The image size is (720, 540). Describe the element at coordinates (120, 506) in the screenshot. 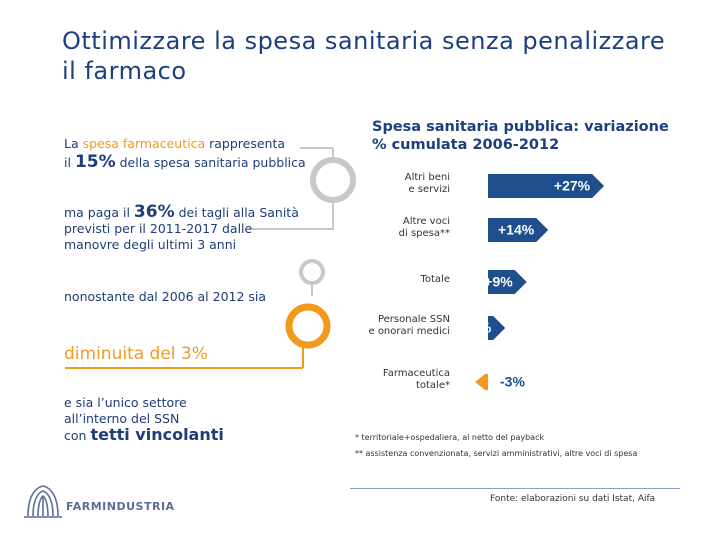

I see `logo-text: FARMINDUSTRIA` at that location.